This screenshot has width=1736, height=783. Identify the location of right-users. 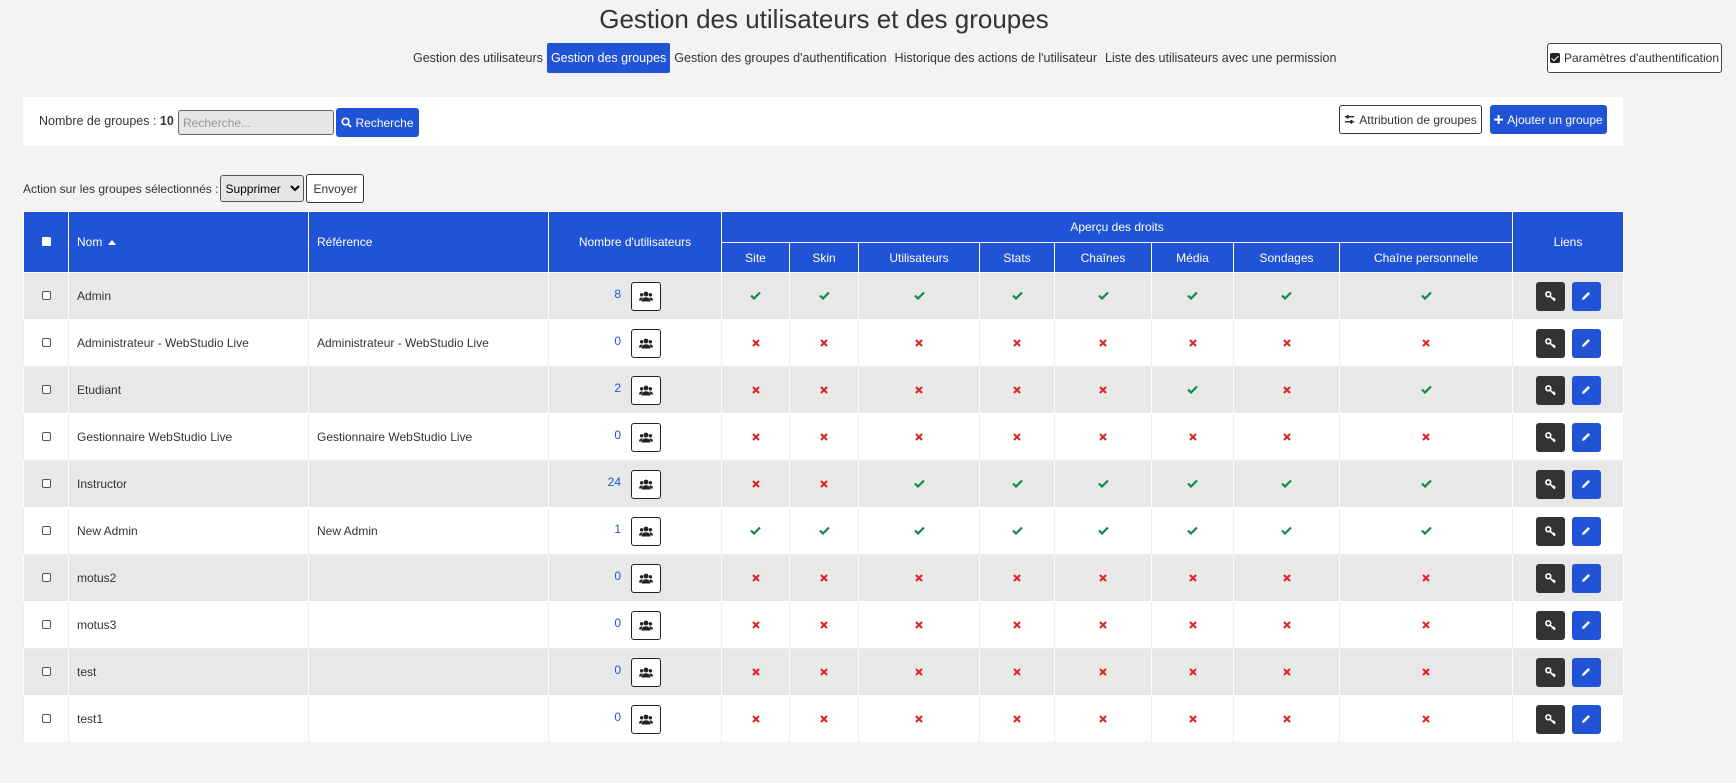
(919, 484).